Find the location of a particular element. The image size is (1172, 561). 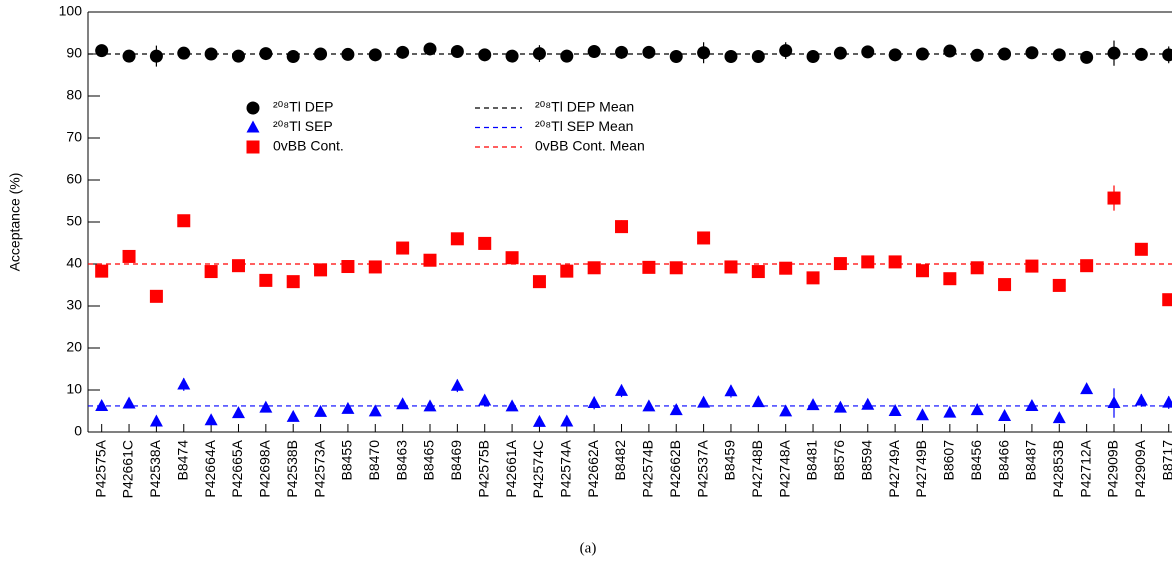

x-tick-label: P42538A is located at coordinates (155, 468).